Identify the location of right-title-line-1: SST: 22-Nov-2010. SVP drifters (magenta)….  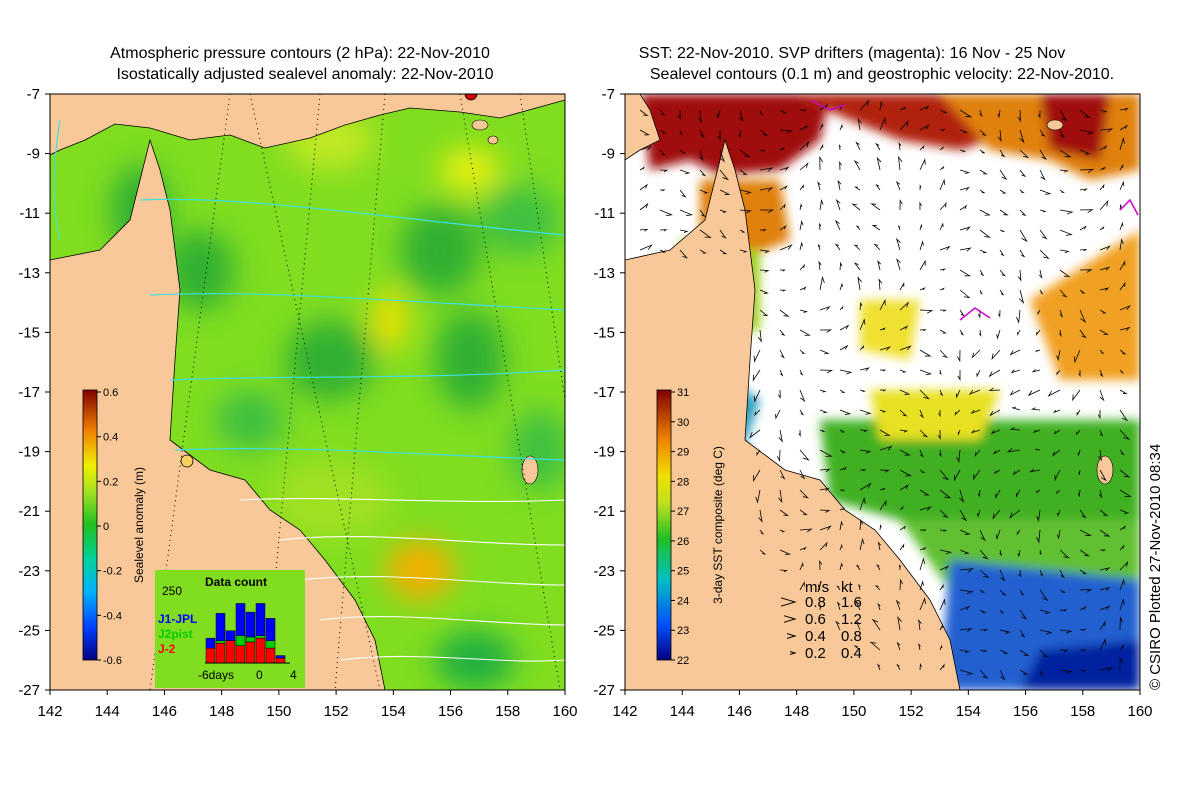
(852, 53).